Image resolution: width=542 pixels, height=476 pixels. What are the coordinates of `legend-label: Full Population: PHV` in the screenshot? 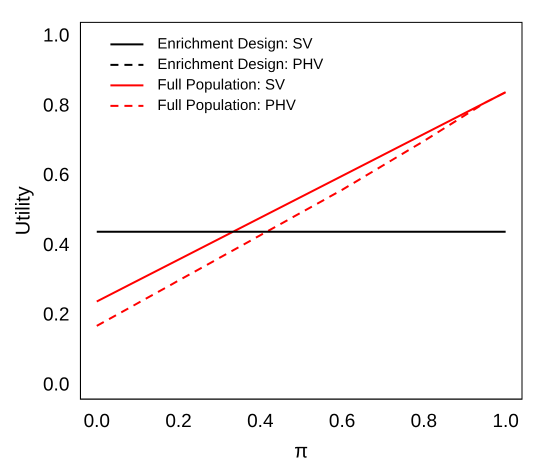 It's located at (226, 105).